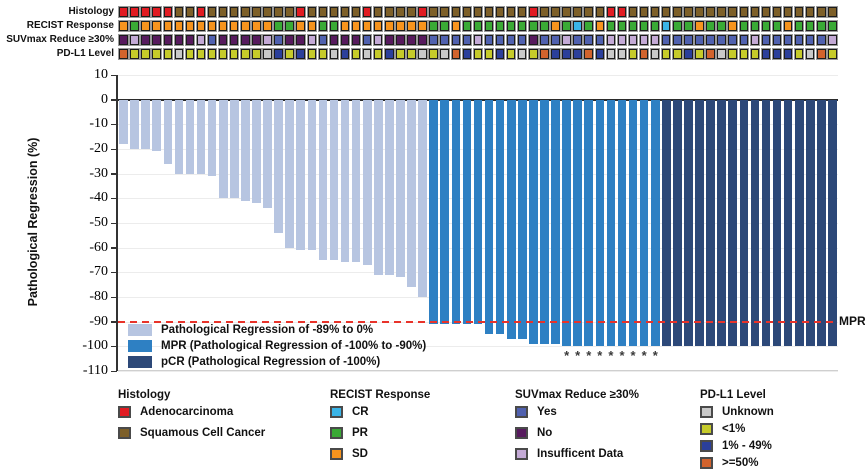 This screenshot has width=865, height=472. Describe the element at coordinates (380, 429) in the screenshot. I see `bottom-legend-group: RECIST Response CR PR SD` at that location.